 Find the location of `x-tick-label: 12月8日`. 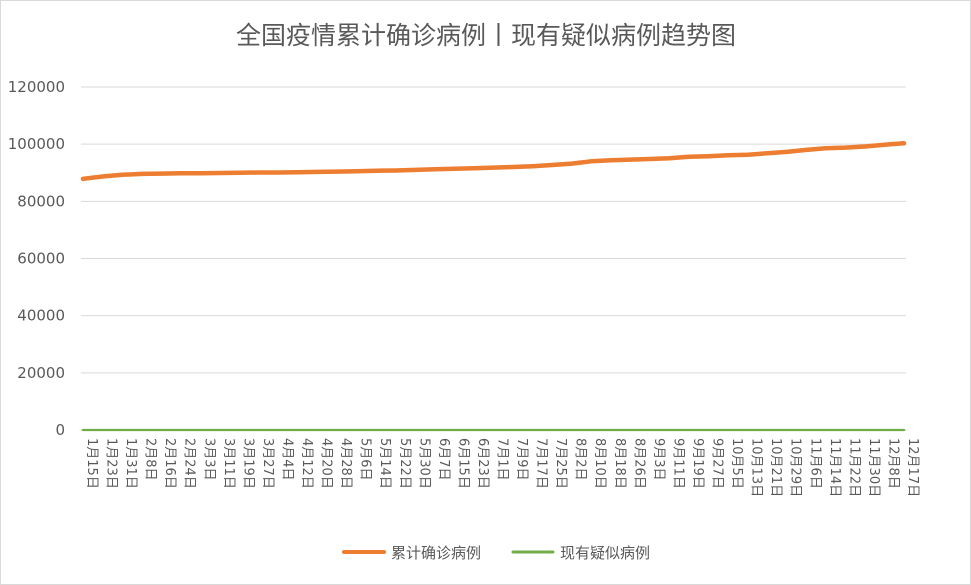

x-tick-label: 12月8日 is located at coordinates (892, 463).